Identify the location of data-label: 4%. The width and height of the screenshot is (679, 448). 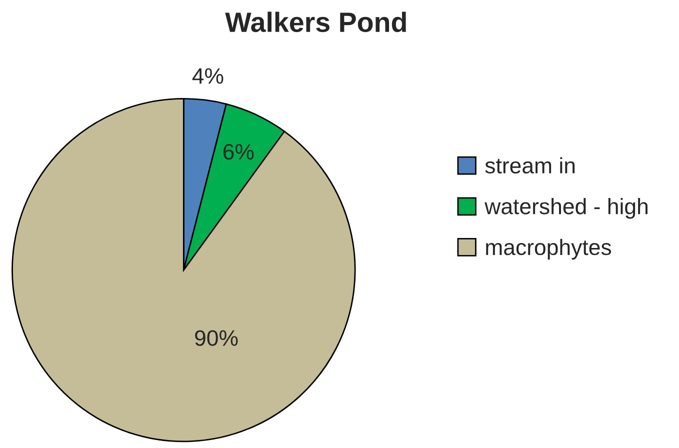
(208, 76).